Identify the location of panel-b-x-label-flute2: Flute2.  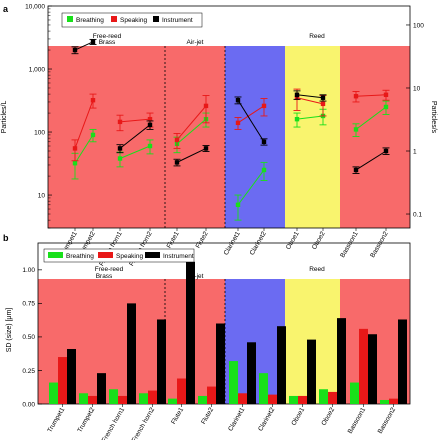
(207, 415).